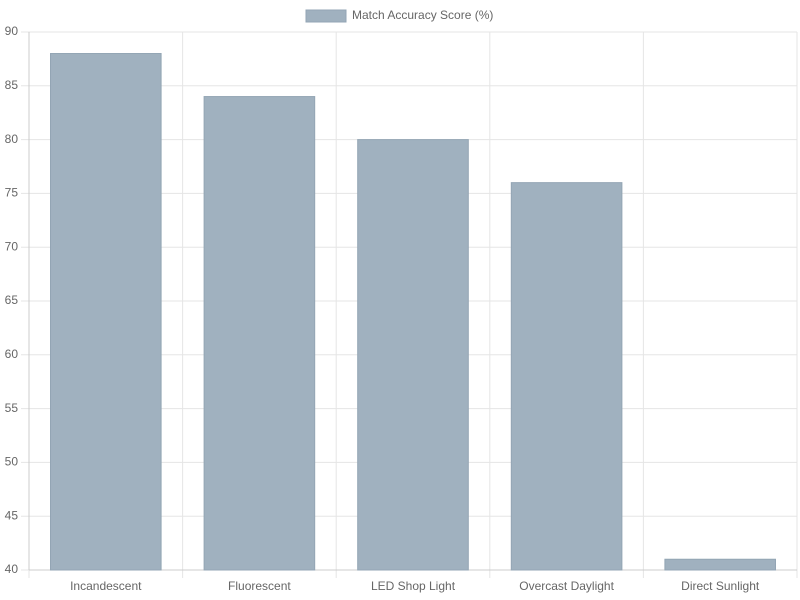  What do you see at coordinates (12, 193) in the screenshot?
I see `y-tick-label: 75` at bounding box center [12, 193].